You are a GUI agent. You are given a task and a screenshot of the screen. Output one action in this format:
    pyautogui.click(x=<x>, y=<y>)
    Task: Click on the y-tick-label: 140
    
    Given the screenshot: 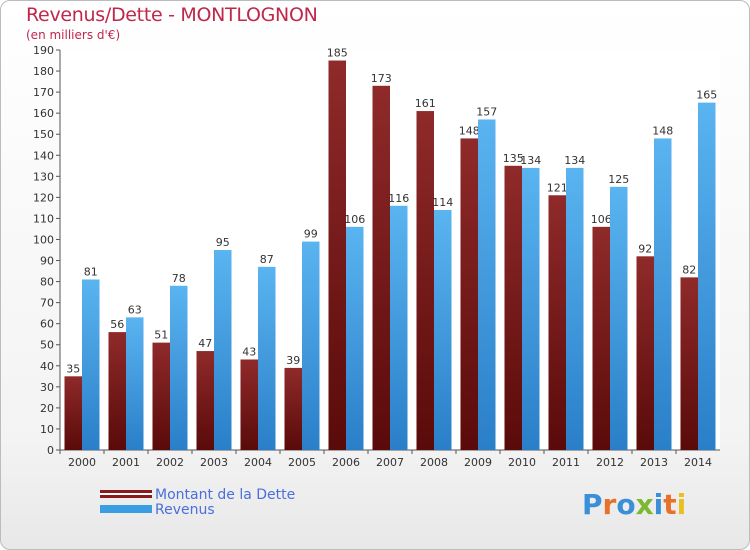 What is the action you would take?
    pyautogui.click(x=43, y=155)
    